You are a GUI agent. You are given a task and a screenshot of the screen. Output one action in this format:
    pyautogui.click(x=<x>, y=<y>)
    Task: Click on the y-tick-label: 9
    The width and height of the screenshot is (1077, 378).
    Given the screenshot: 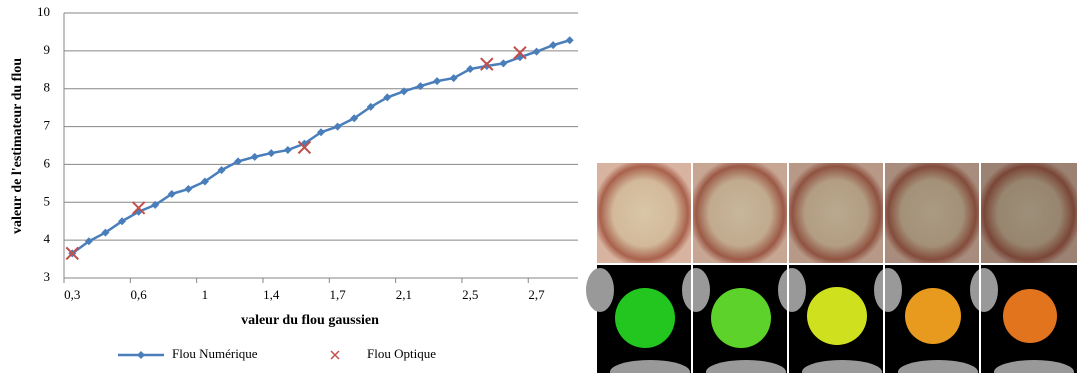 What is the action you would take?
    pyautogui.click(x=47, y=49)
    